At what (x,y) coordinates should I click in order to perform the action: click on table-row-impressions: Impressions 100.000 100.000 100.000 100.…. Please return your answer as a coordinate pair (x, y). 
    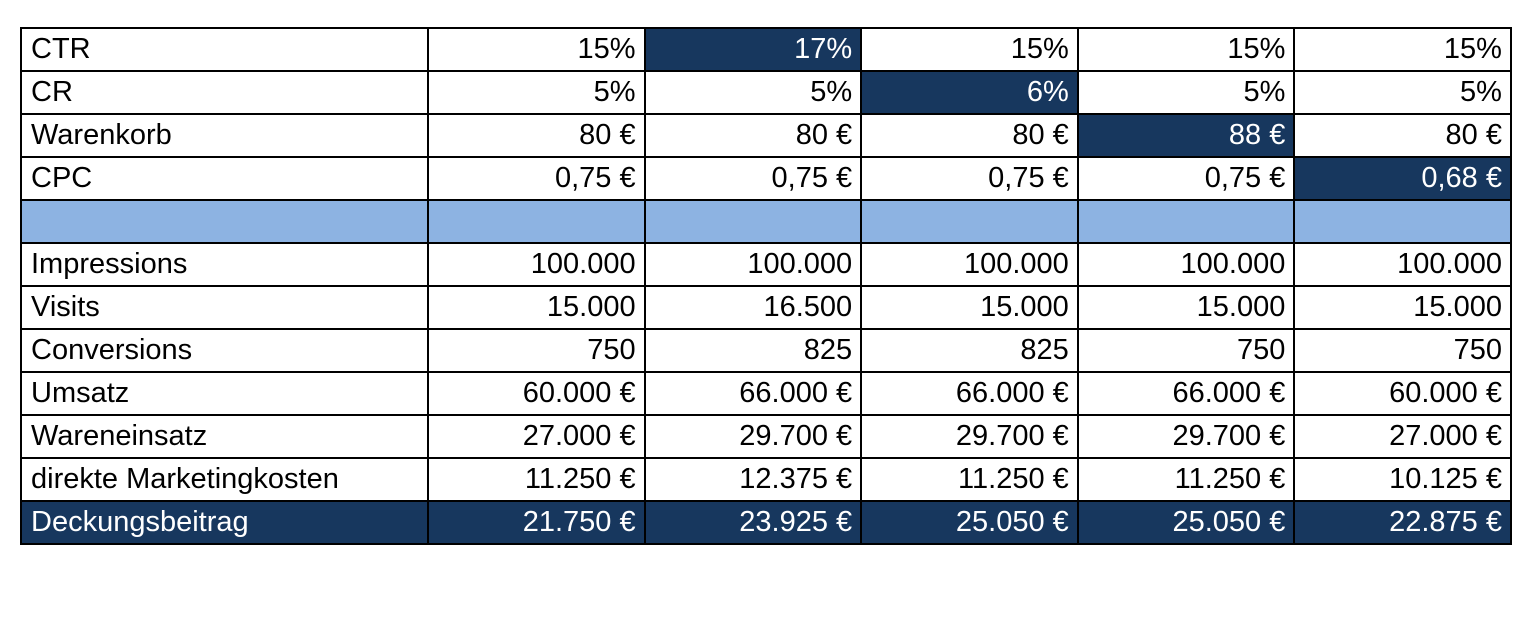
    Looking at the image, I should click on (766, 264).